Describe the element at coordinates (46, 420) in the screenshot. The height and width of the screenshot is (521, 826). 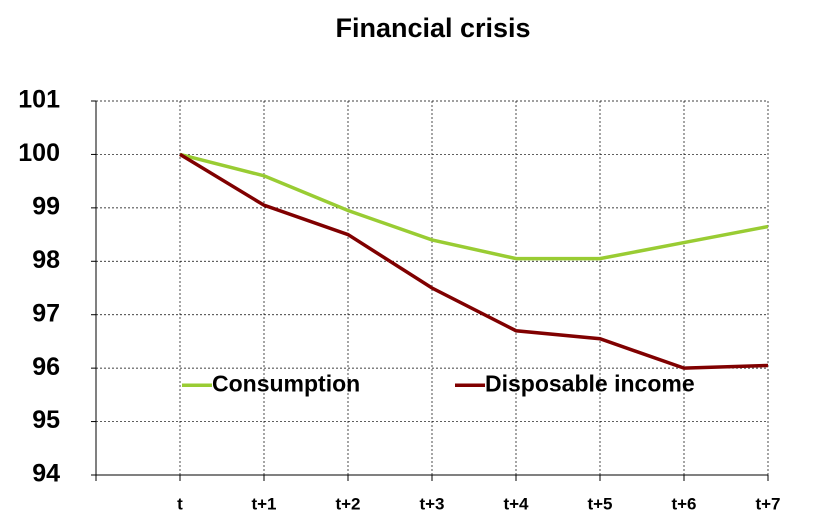
I see `y-tick-label: 95` at that location.